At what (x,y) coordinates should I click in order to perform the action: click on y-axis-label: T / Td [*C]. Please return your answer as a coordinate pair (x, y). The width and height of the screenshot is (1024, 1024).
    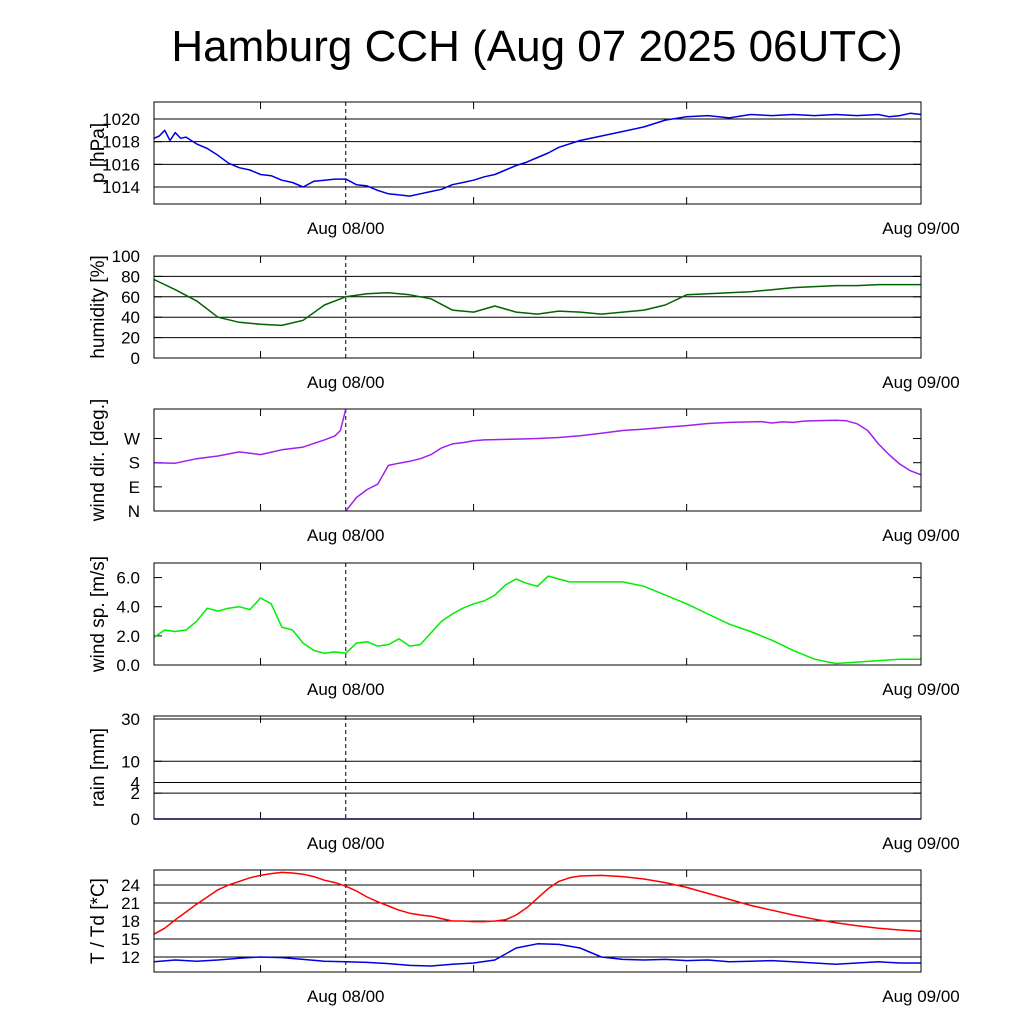
    Looking at the image, I should click on (98, 921).